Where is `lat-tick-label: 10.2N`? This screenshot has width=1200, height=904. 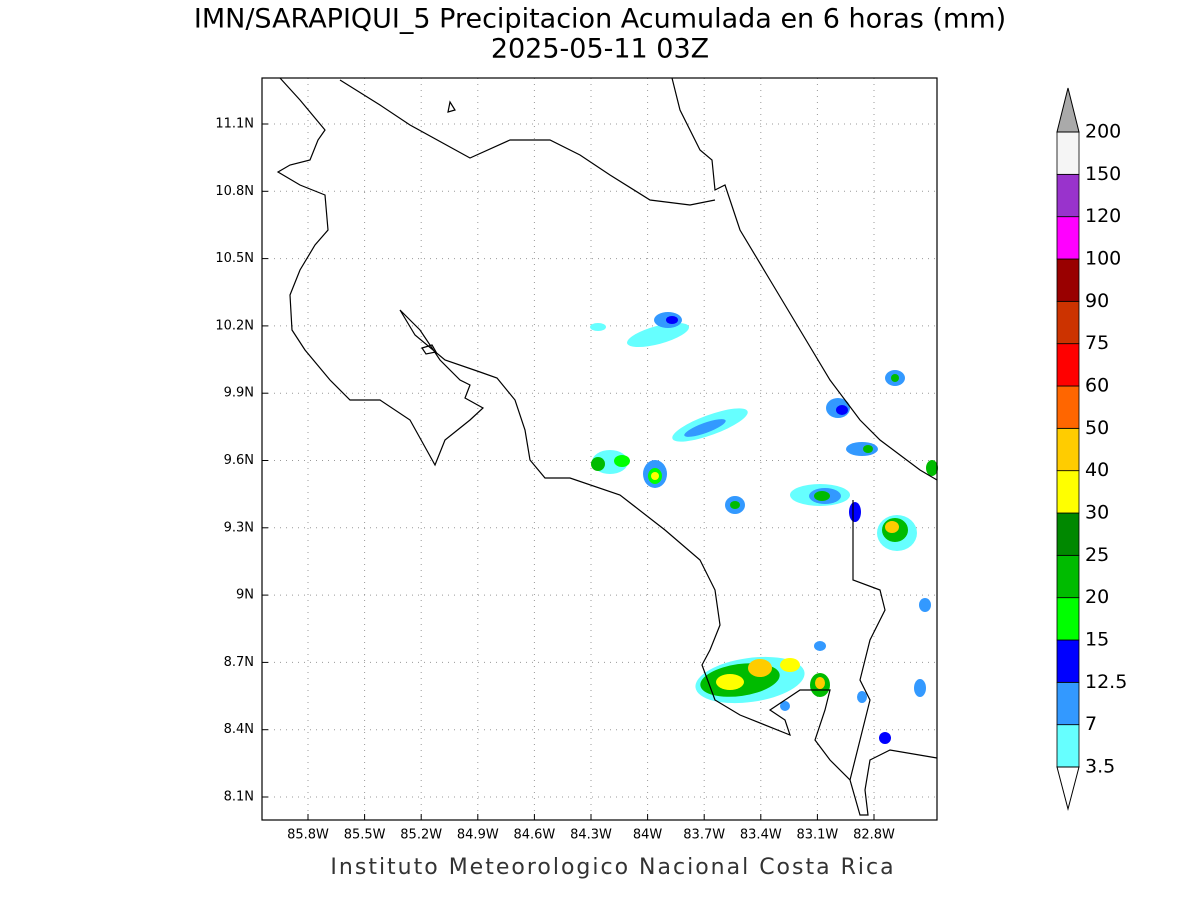
lat-tick-label: 10.2N is located at coordinates (234, 325).